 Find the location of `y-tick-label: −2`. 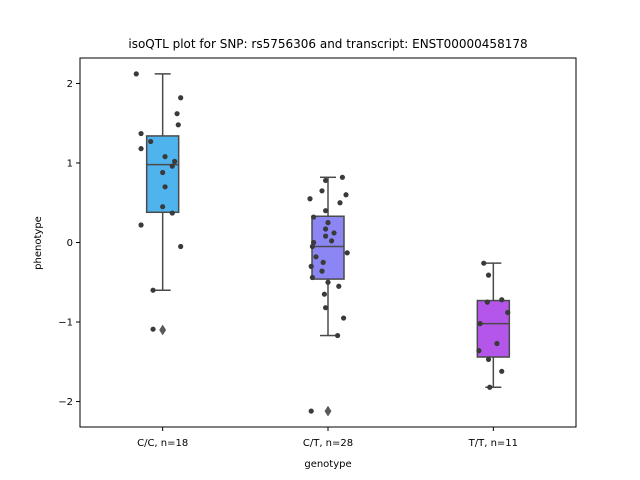

y-tick-label: −2 is located at coordinates (65, 402).